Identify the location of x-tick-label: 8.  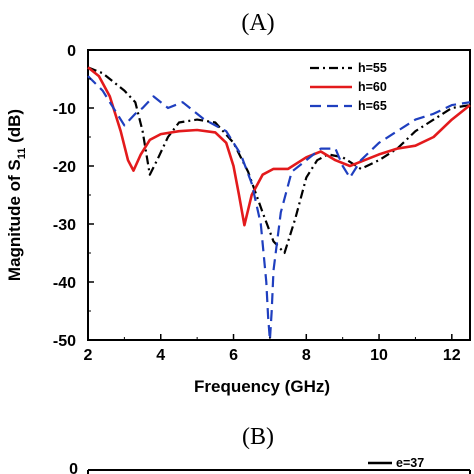
(306, 355).